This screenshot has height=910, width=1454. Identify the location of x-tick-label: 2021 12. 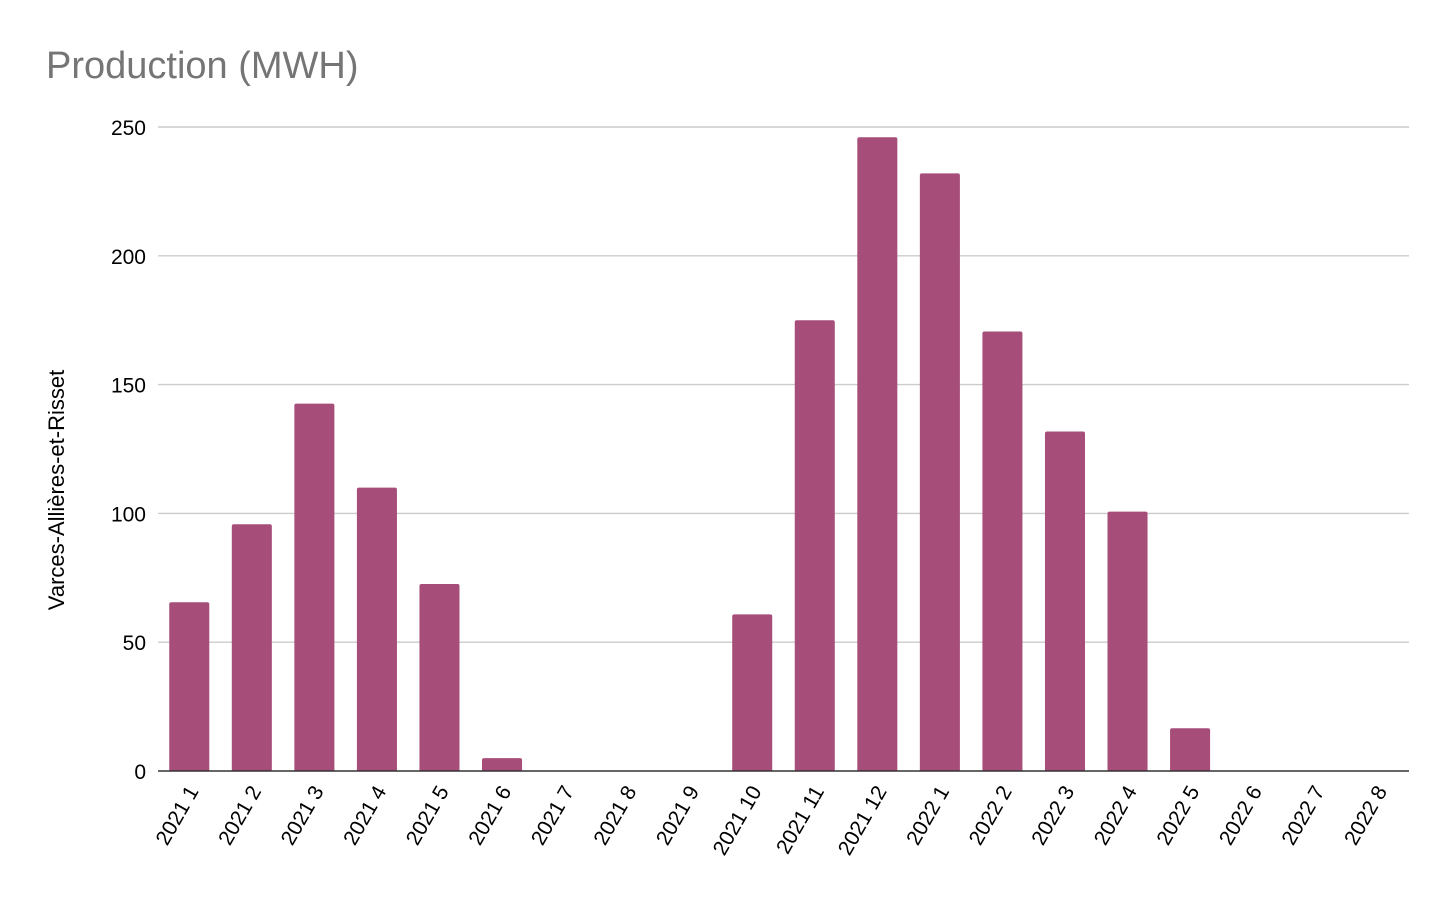
(863, 820).